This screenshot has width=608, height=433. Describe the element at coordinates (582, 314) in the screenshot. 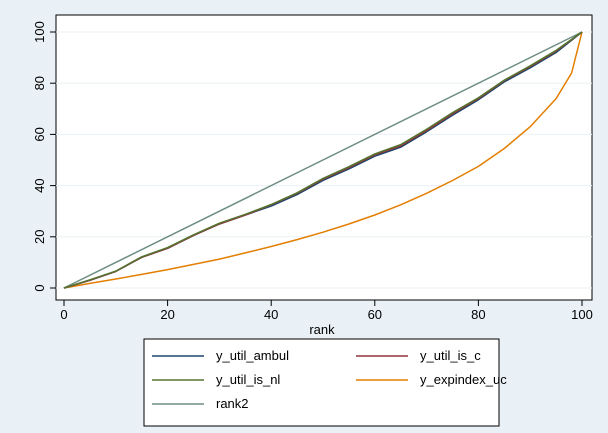

I see `x-tick-label: 100` at that location.